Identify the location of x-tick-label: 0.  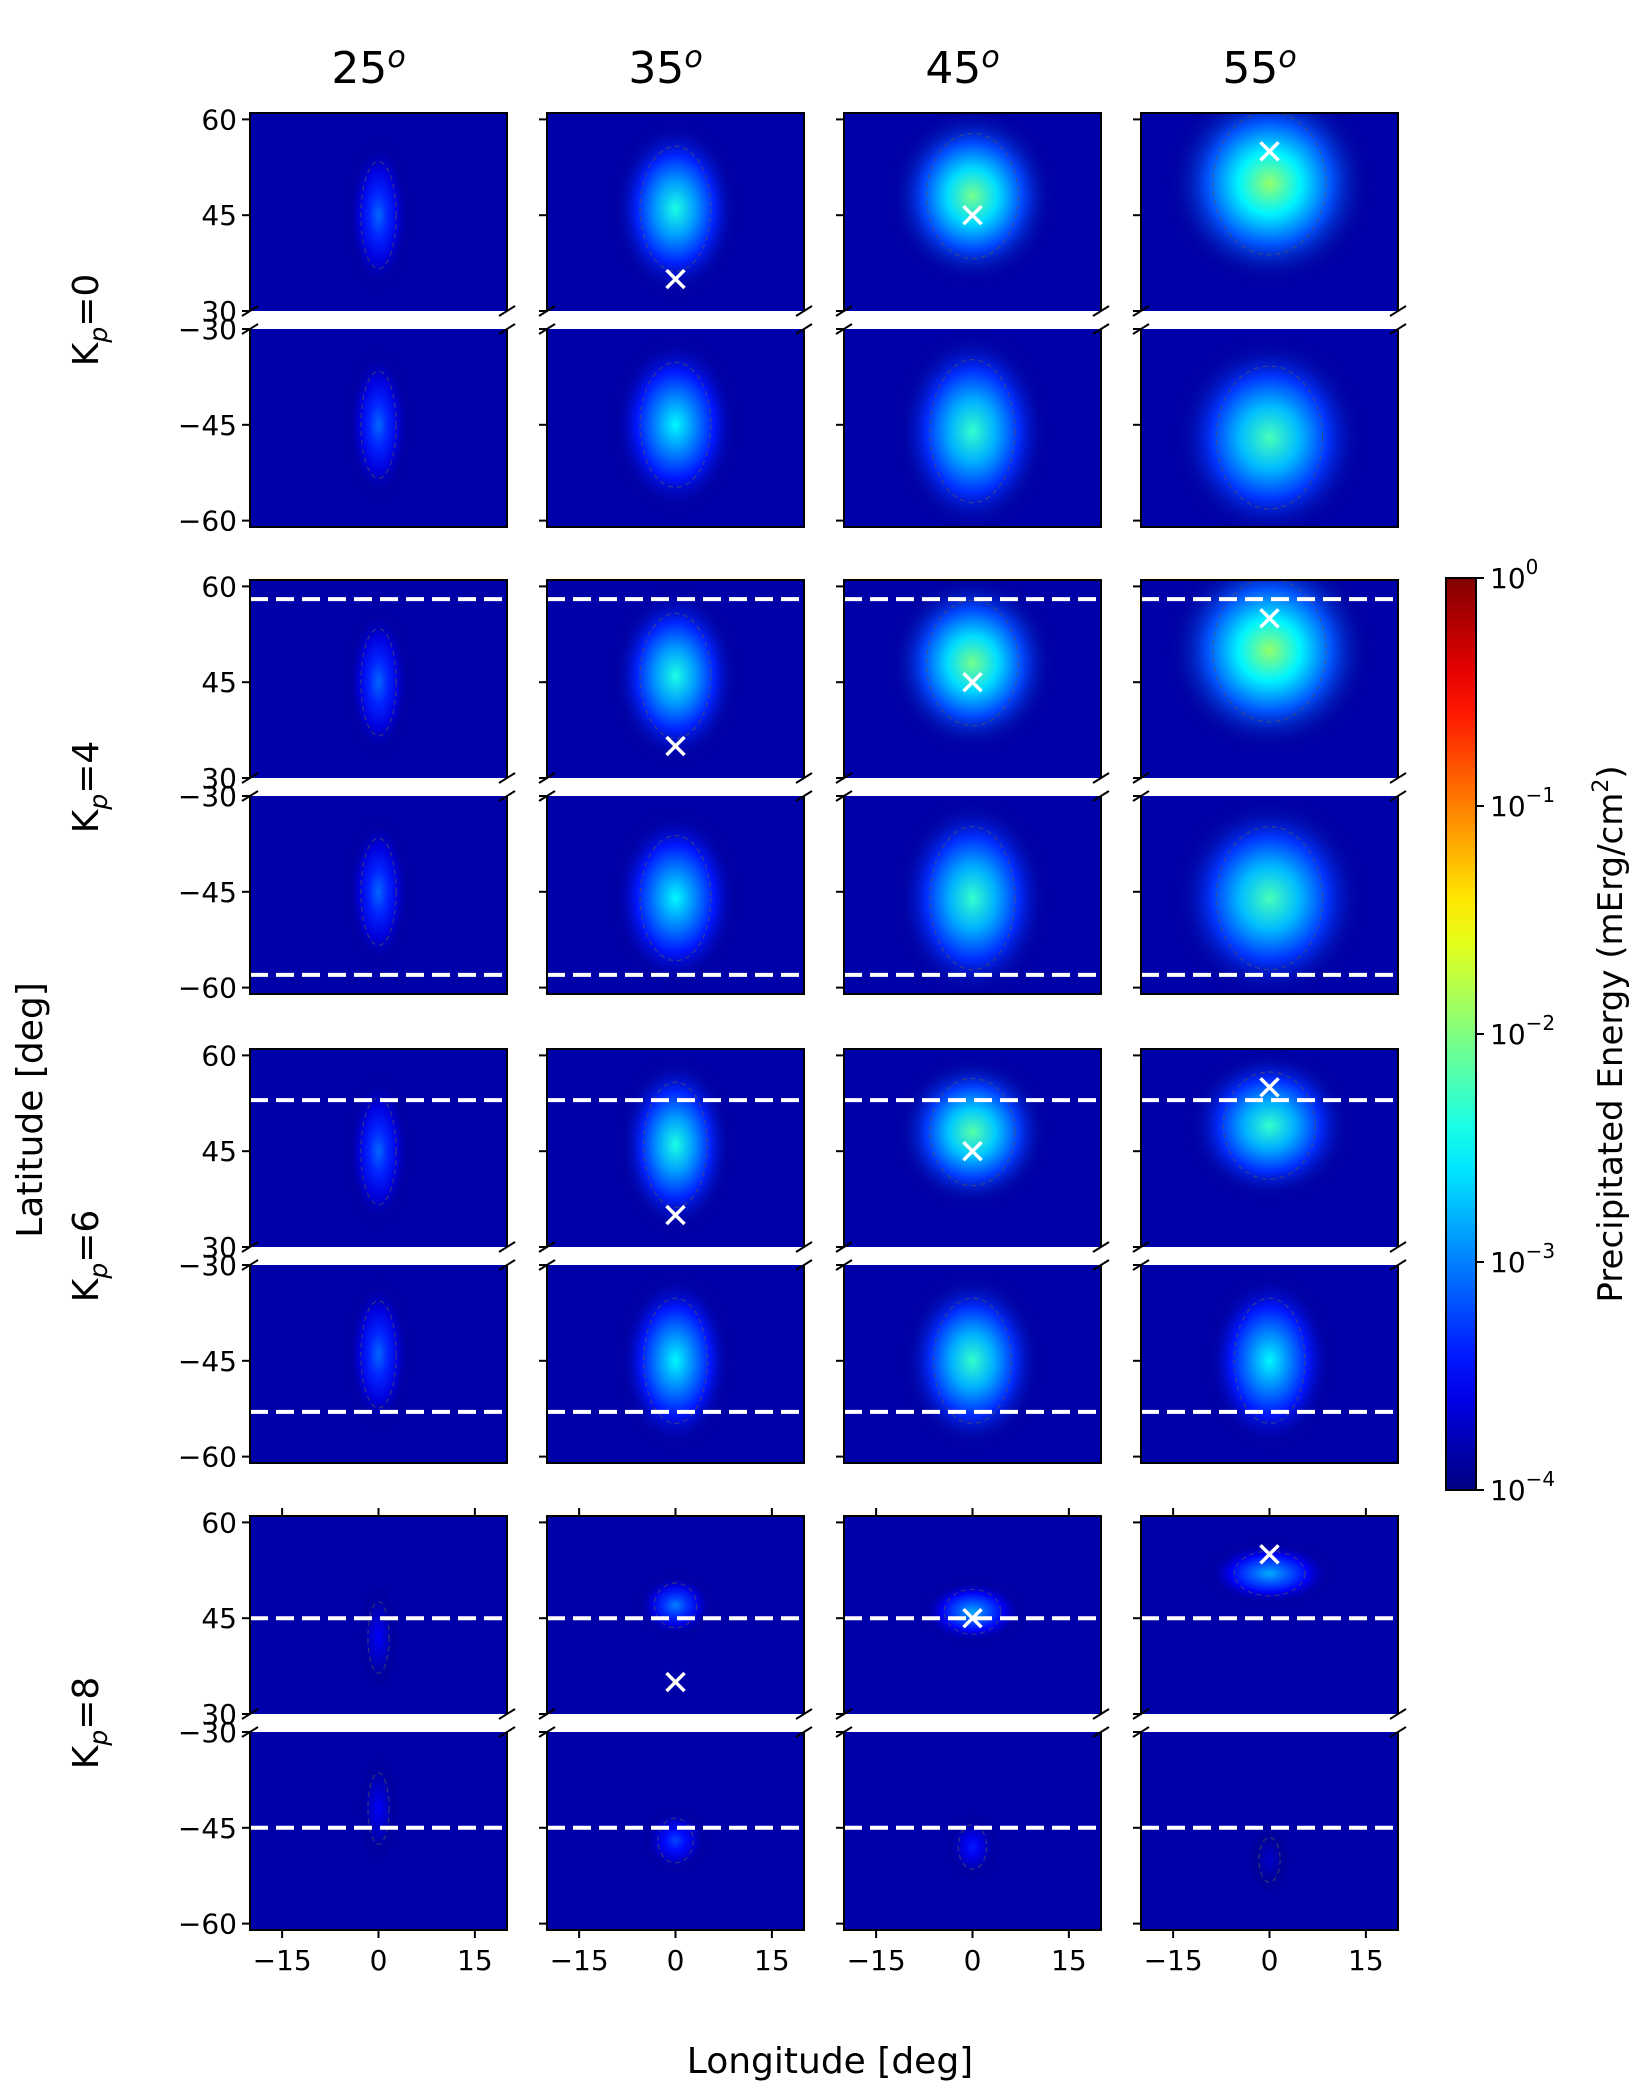
(379, 1960).